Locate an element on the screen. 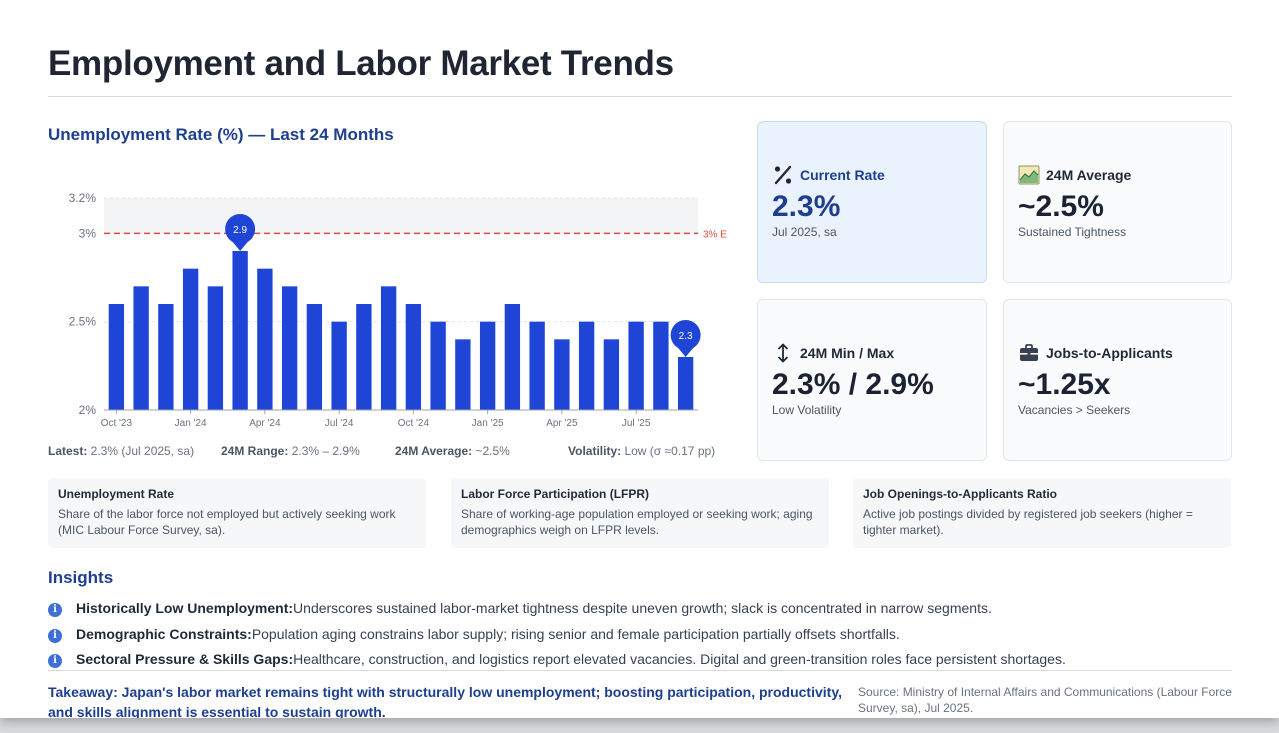 This screenshot has height=733, width=1279. kpi-value: ~2.5% is located at coordinates (1061, 206).